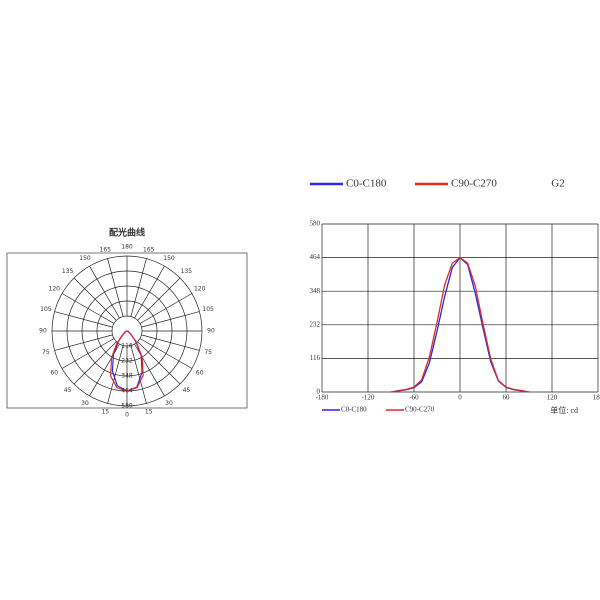 The height and width of the screenshot is (600, 600). Describe the element at coordinates (315, 291) in the screenshot. I see `y-tick-label: 348` at that location.